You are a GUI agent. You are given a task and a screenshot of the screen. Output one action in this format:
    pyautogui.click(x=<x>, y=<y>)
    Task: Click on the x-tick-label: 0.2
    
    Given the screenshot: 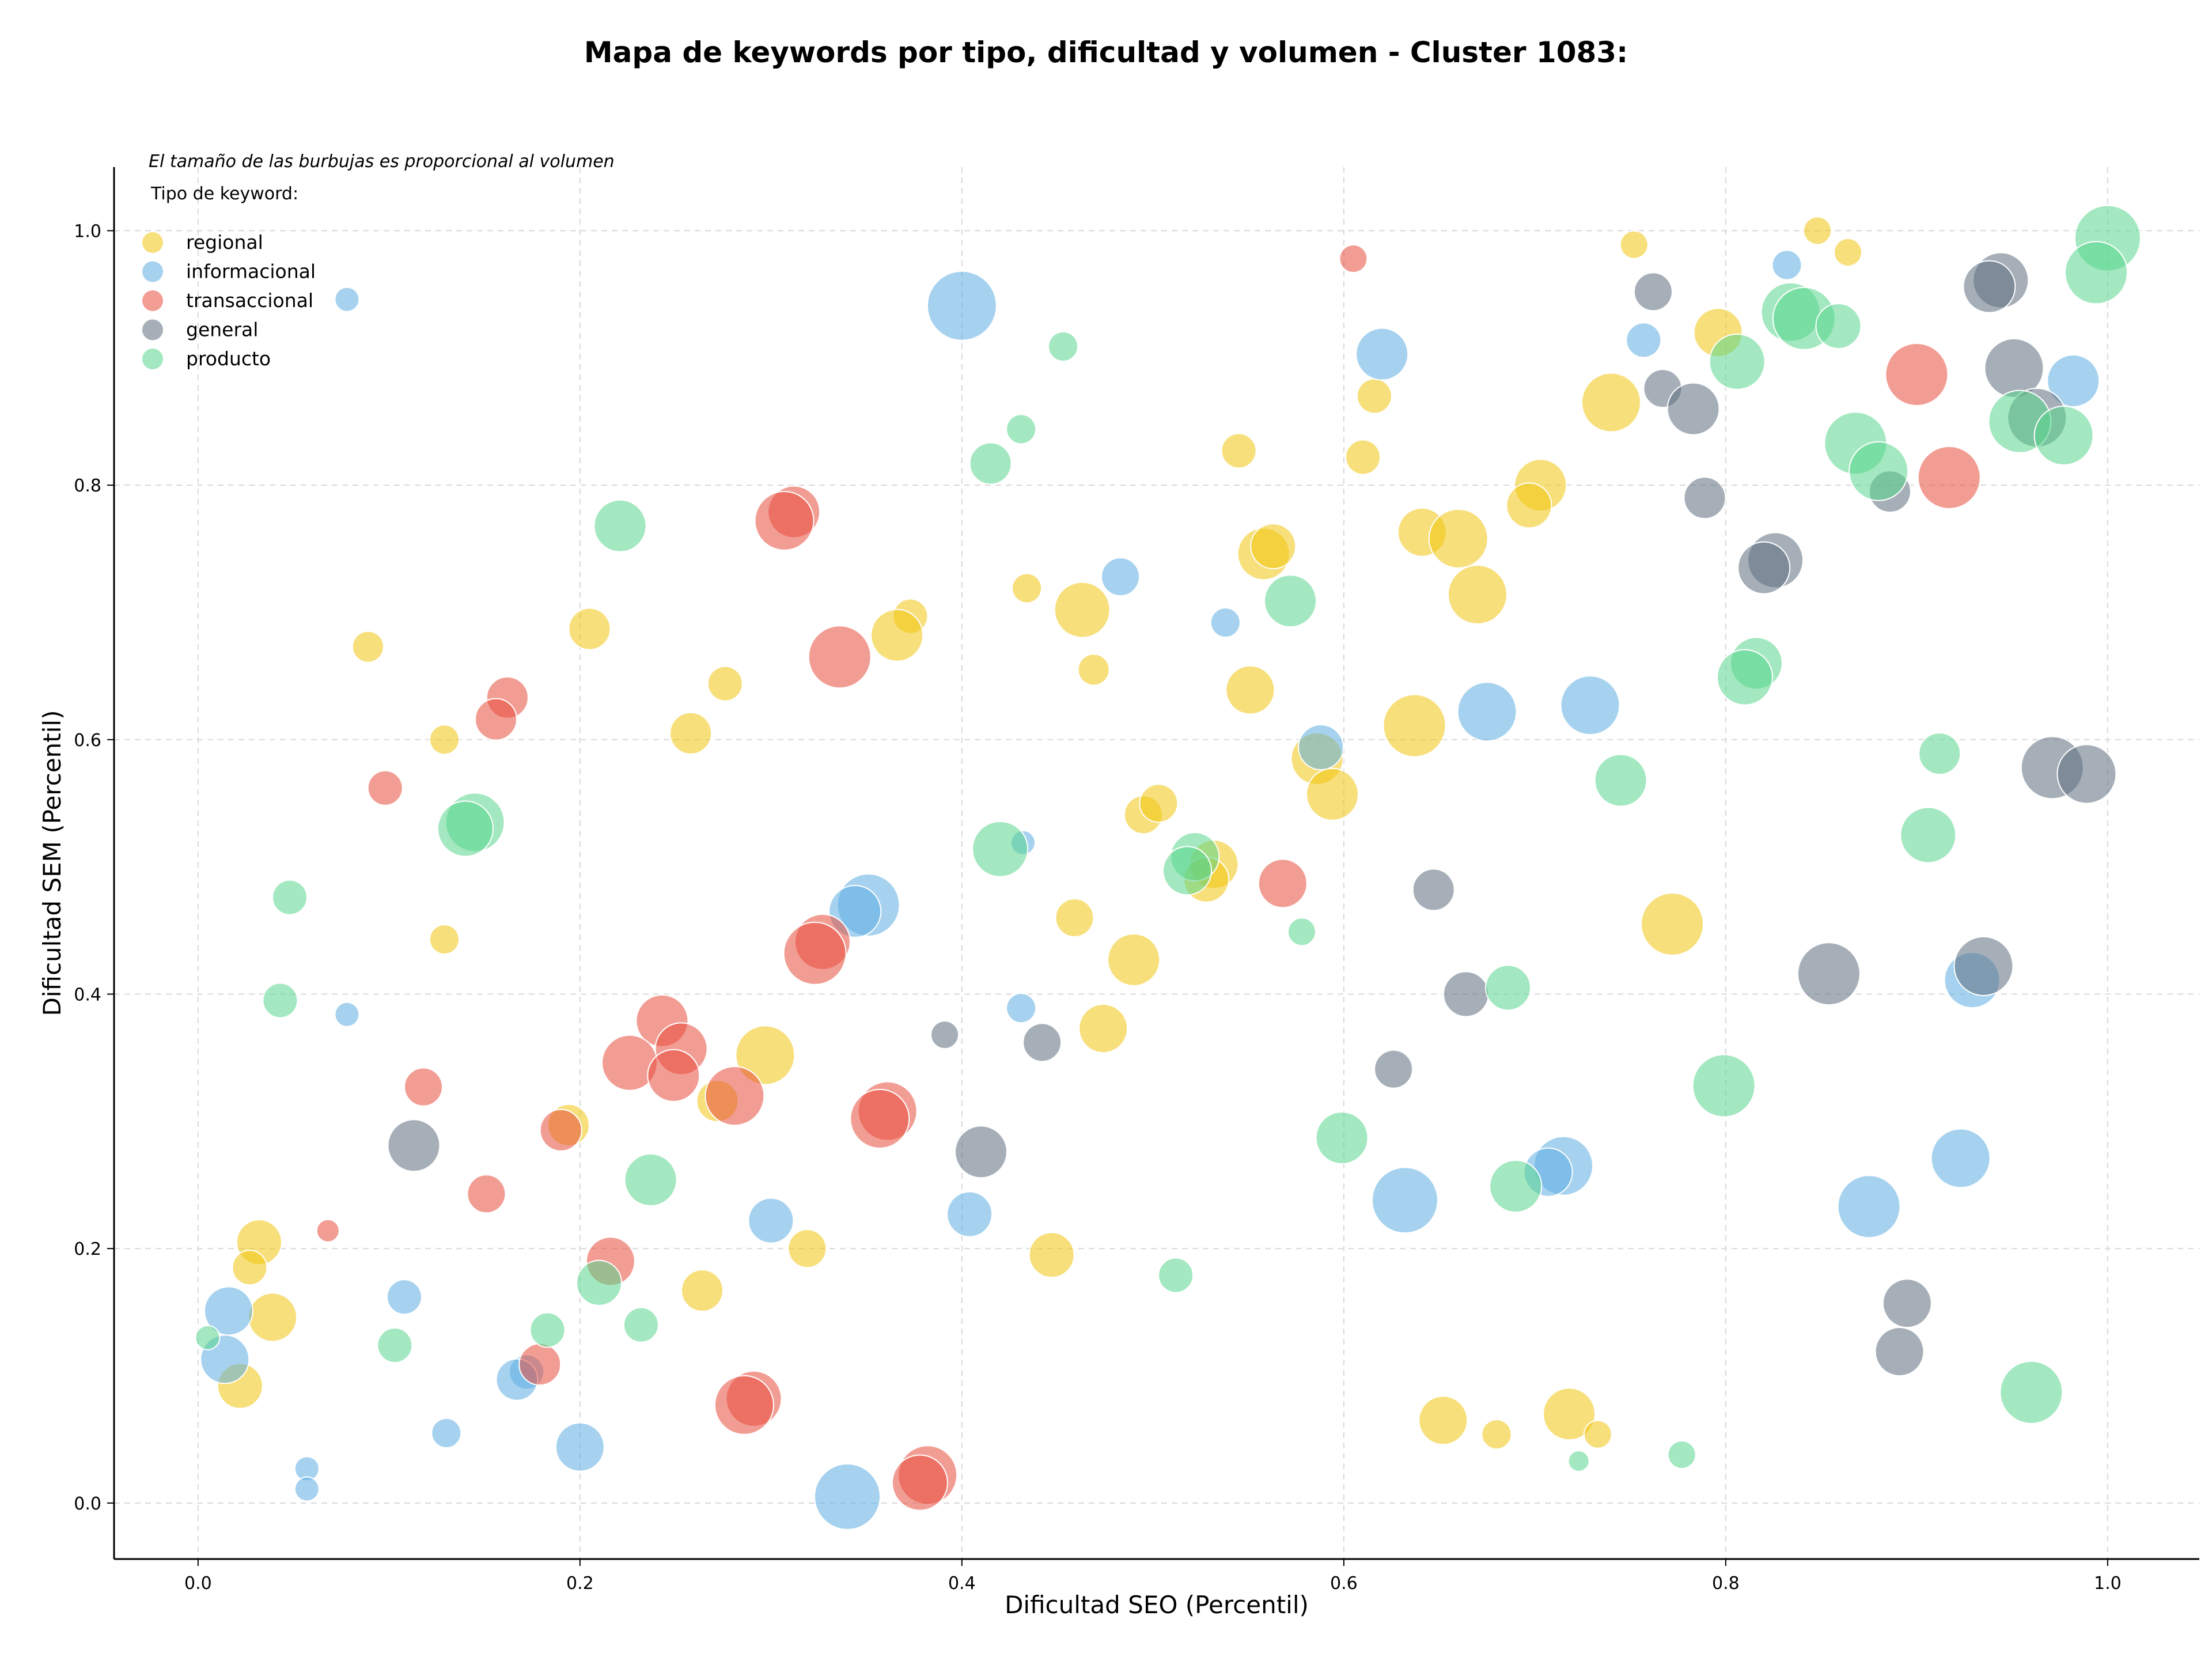 What is the action you would take?
    pyautogui.click(x=580, y=1583)
    